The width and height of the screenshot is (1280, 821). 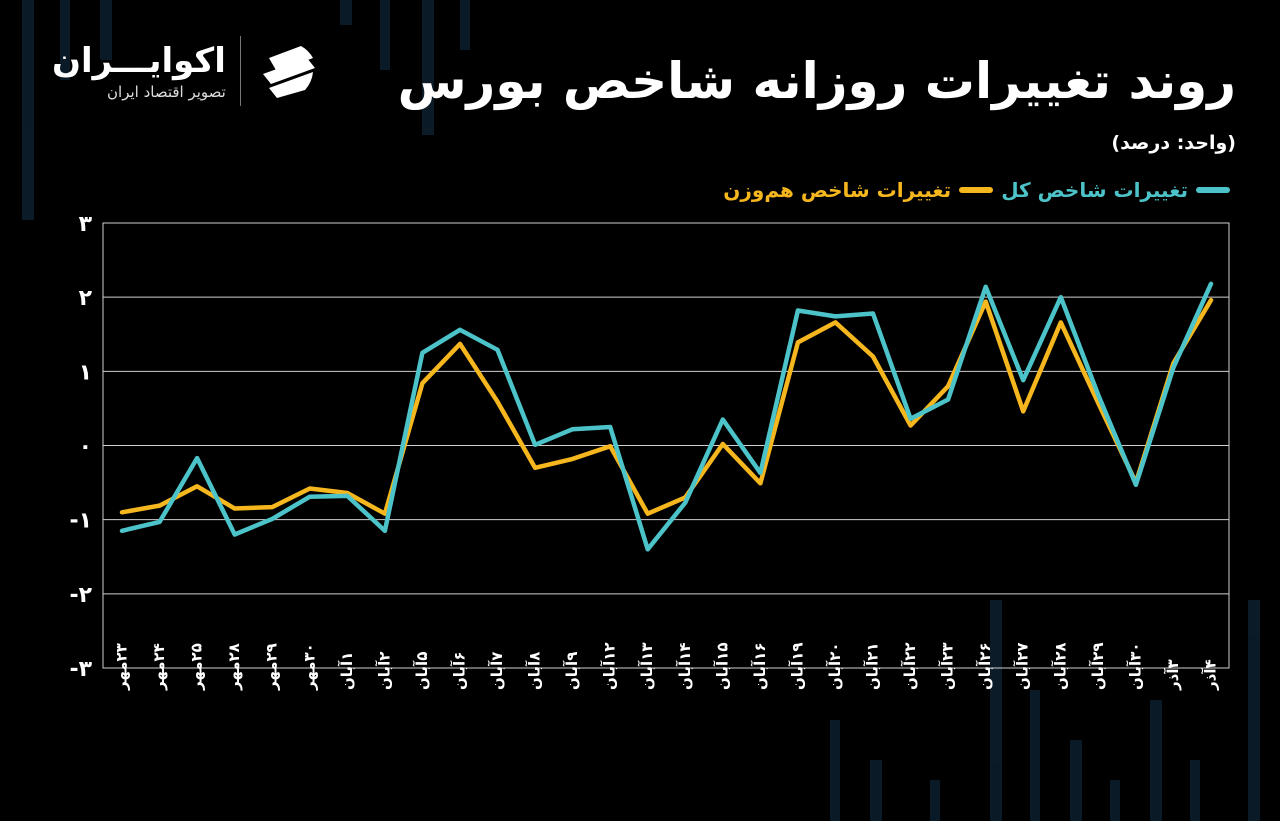 I want to click on x-tick-label: ۲۰آبان, so click(x=835, y=666).